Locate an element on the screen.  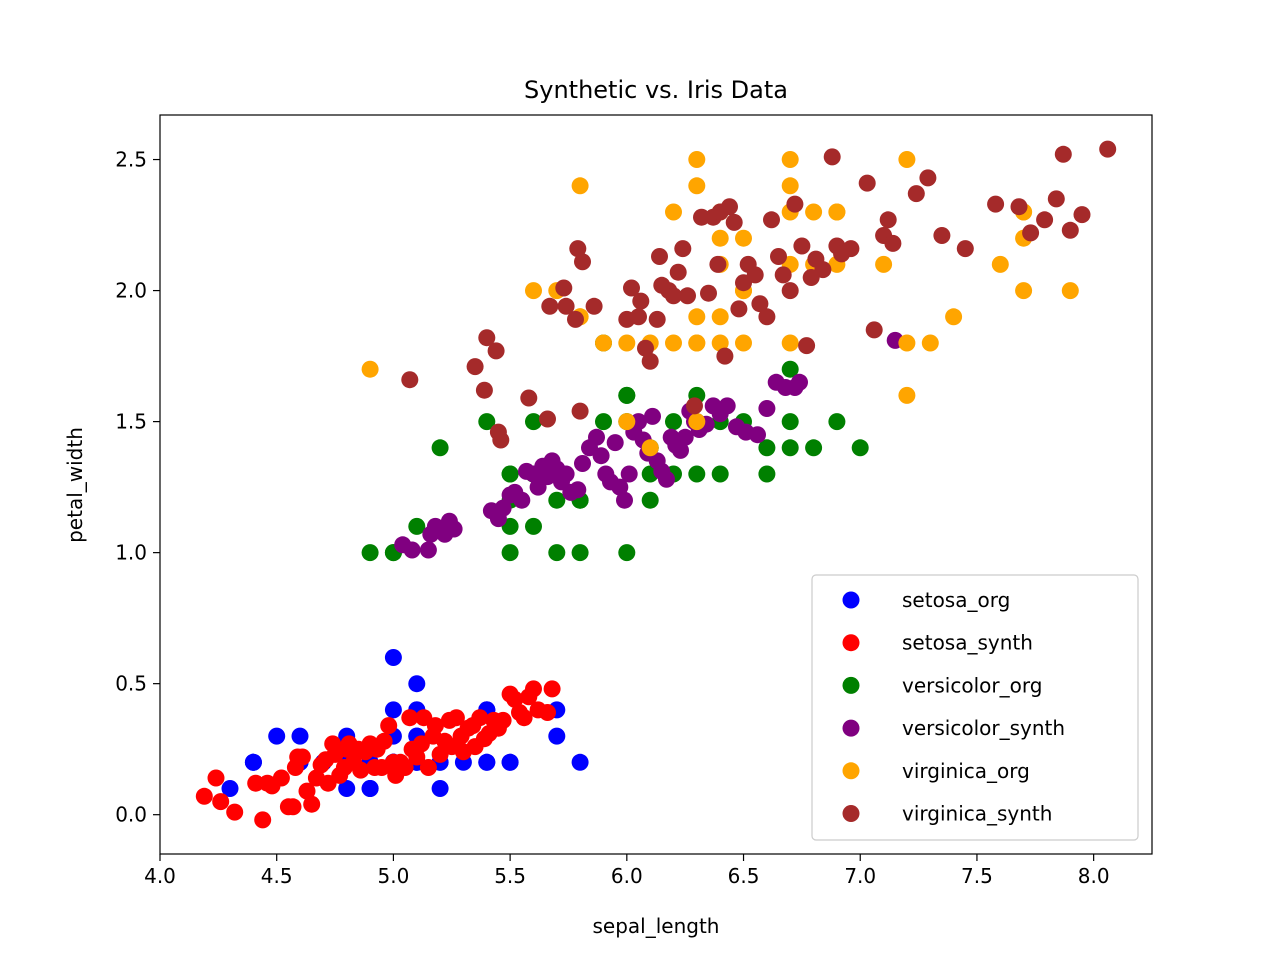
legend-label: virginica_org is located at coordinates (966, 771).